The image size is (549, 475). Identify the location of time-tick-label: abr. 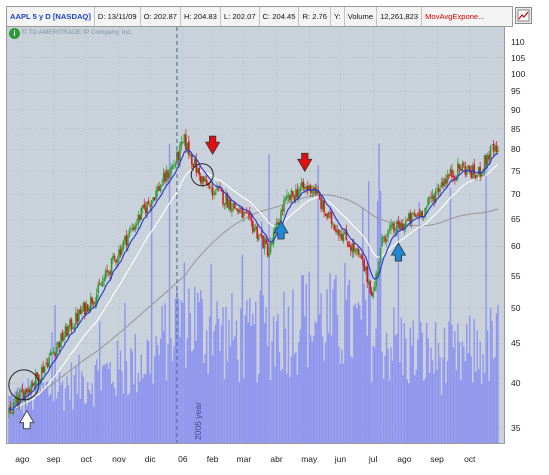
(276, 459).